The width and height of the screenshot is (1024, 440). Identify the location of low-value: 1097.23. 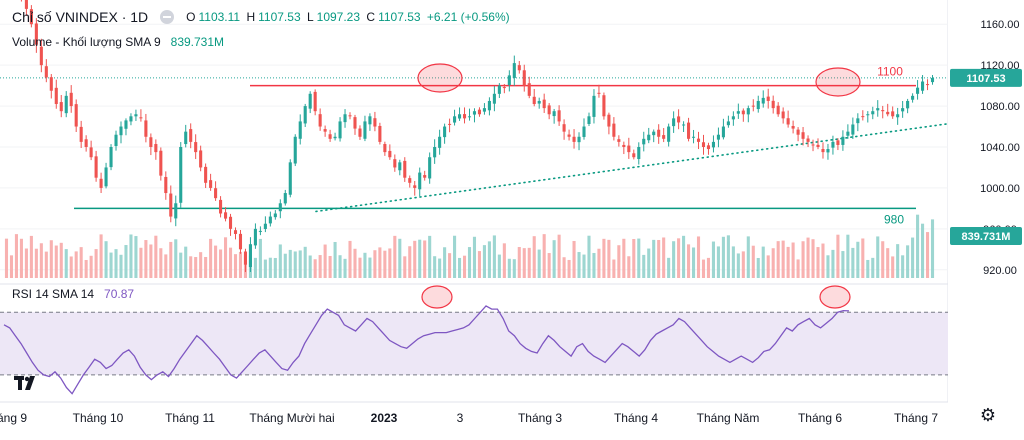
(338, 17).